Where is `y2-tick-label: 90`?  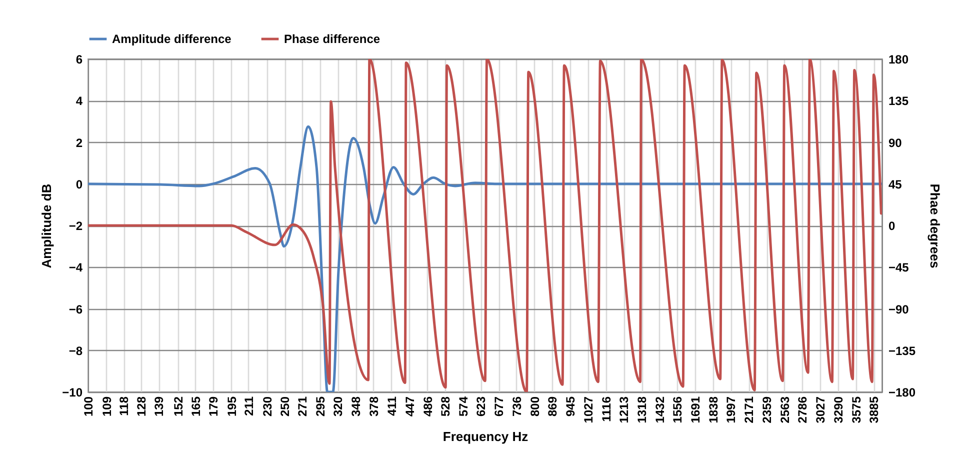 y2-tick-label: 90 is located at coordinates (895, 143).